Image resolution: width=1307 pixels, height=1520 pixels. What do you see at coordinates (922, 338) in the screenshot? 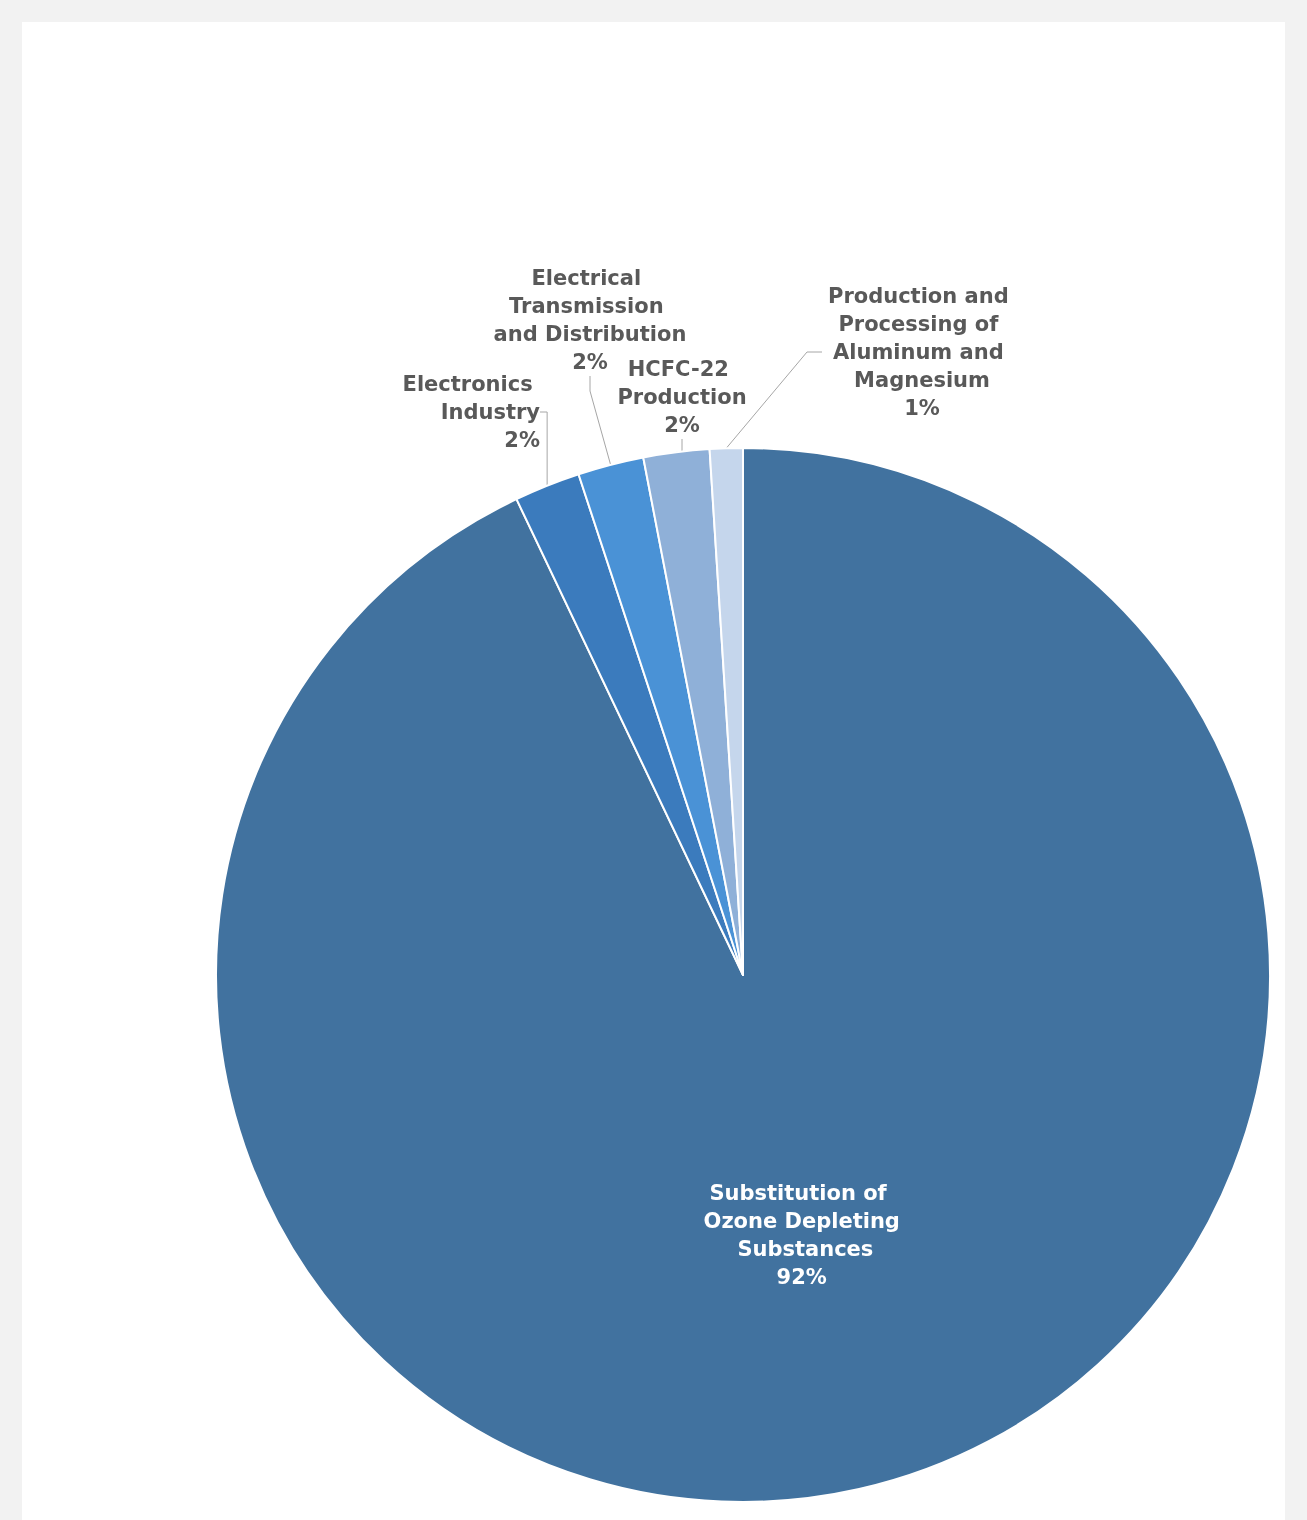
I see `slice-label: Production and Processing of Aluminum and Magnesium` at bounding box center [922, 338].